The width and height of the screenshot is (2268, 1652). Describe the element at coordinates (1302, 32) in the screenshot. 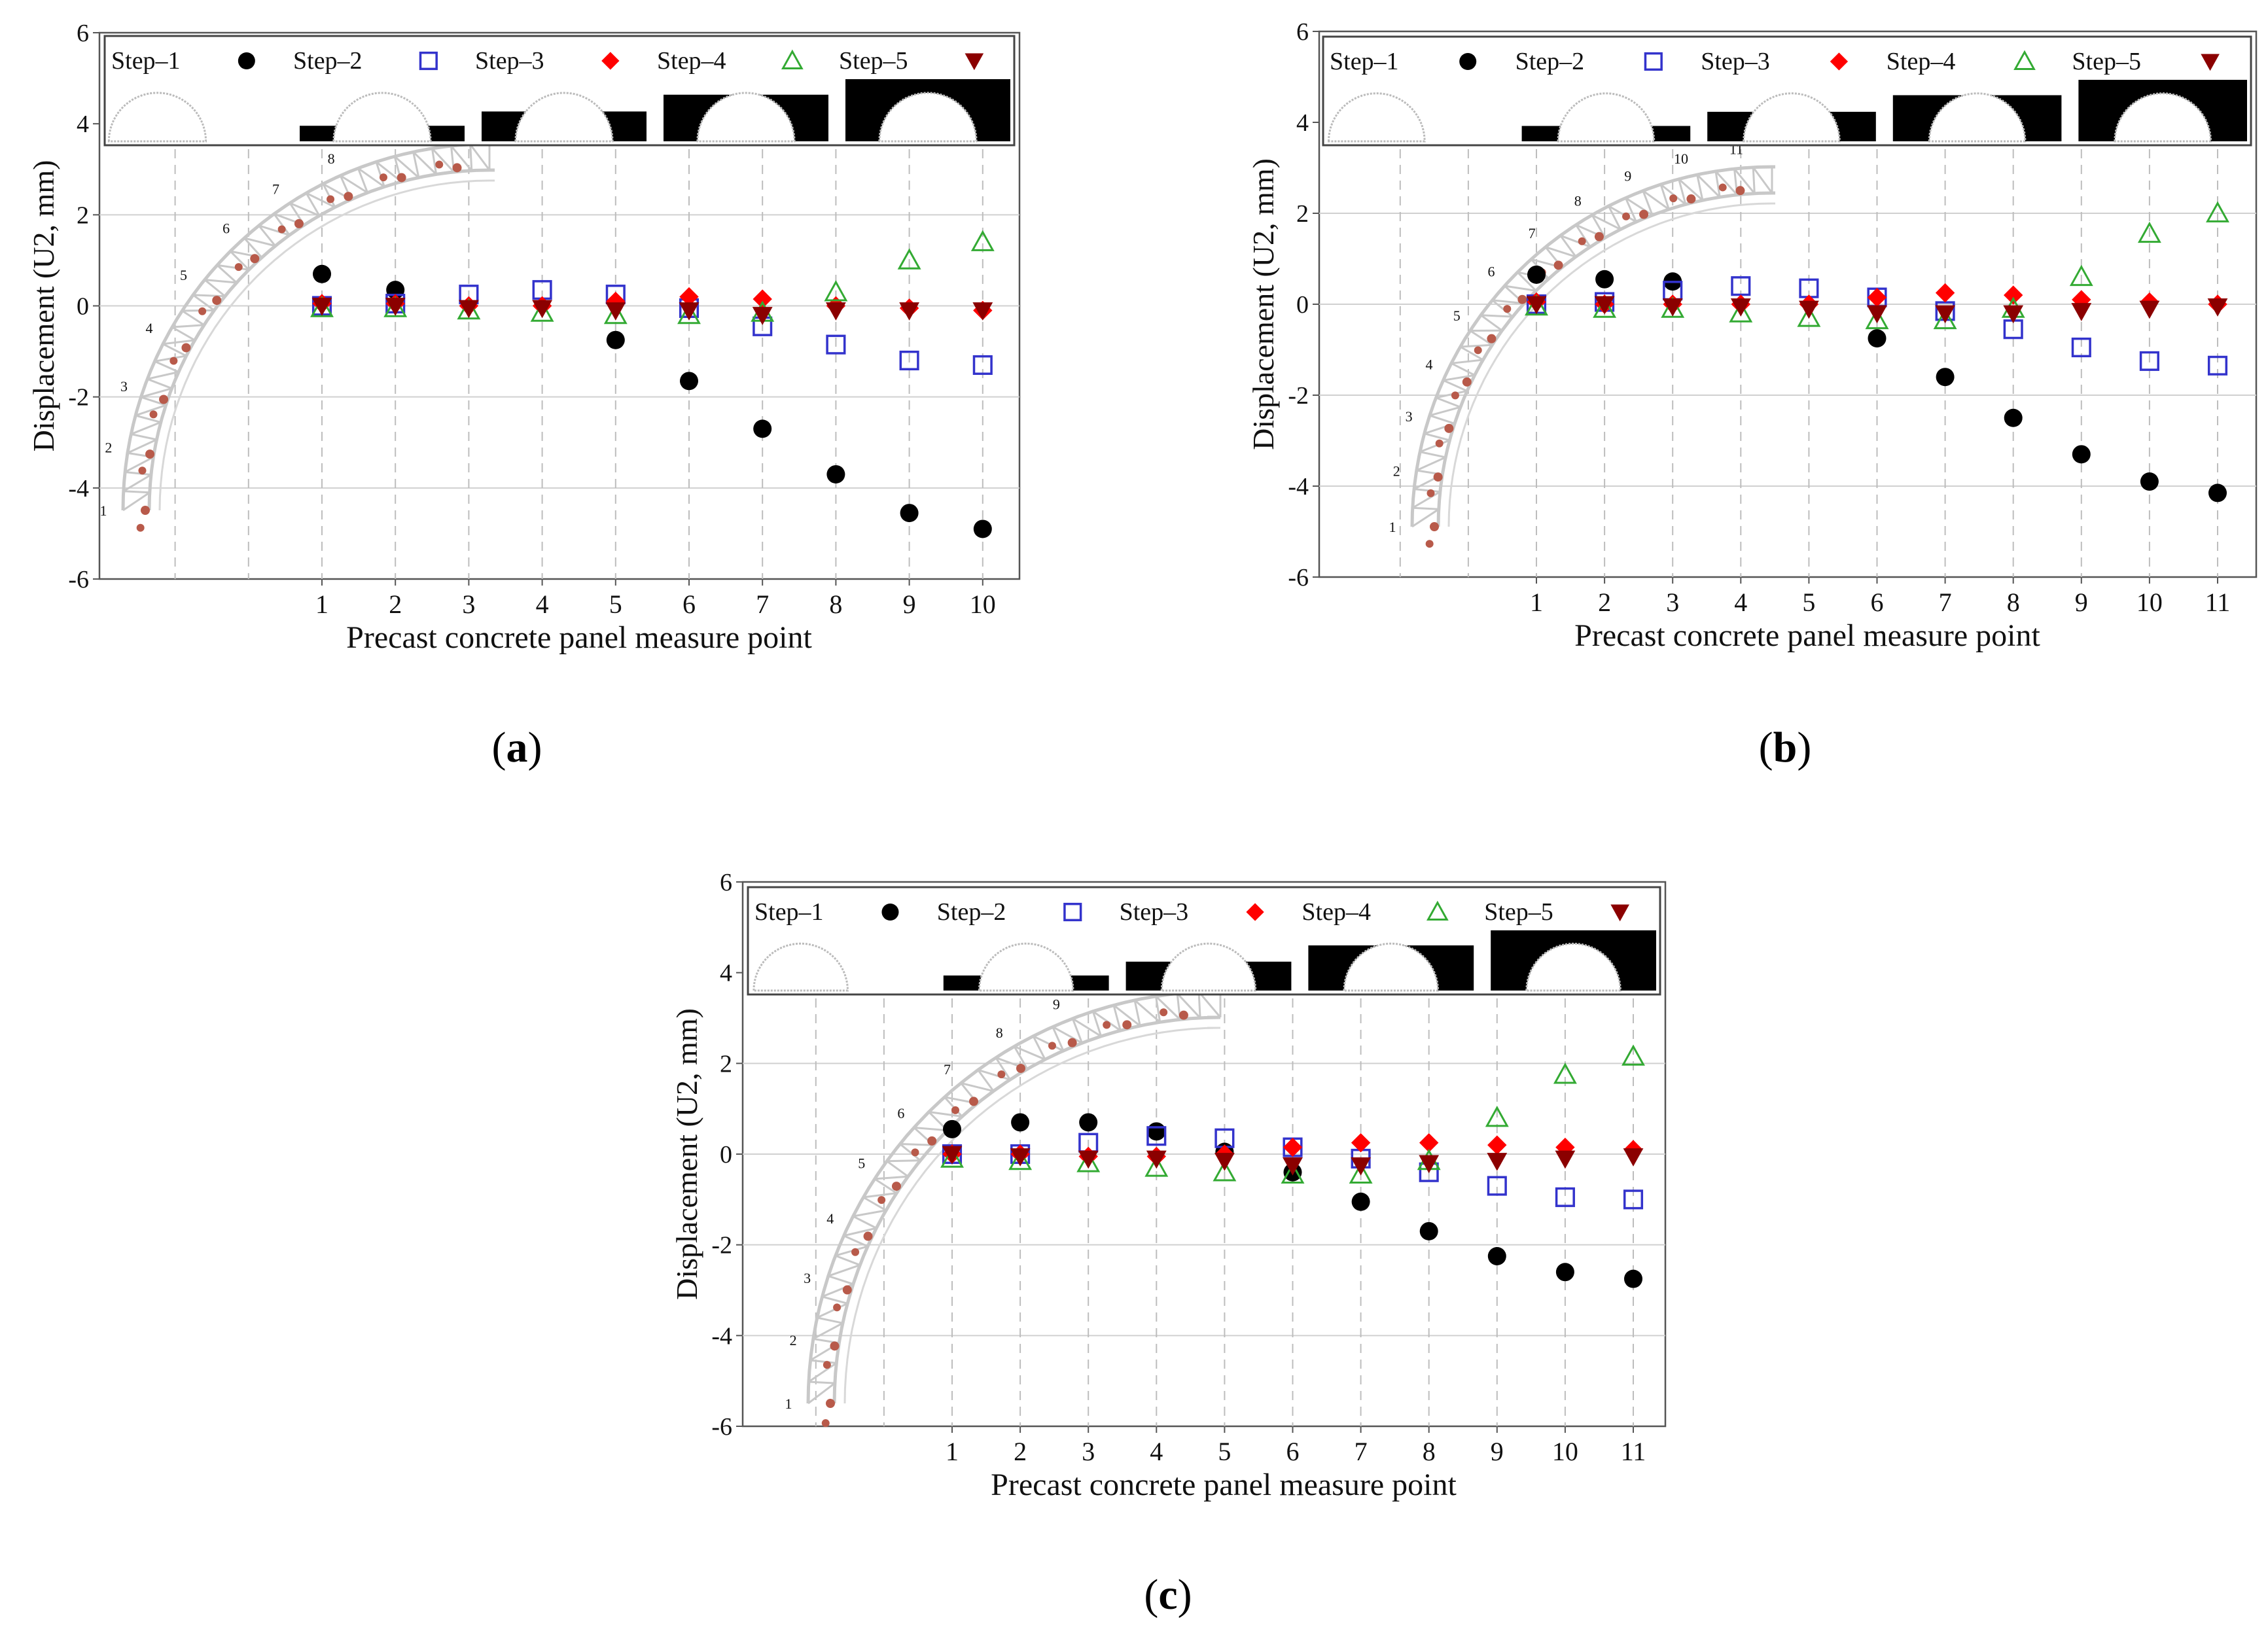

I see `y-tick-label: 6` at that location.